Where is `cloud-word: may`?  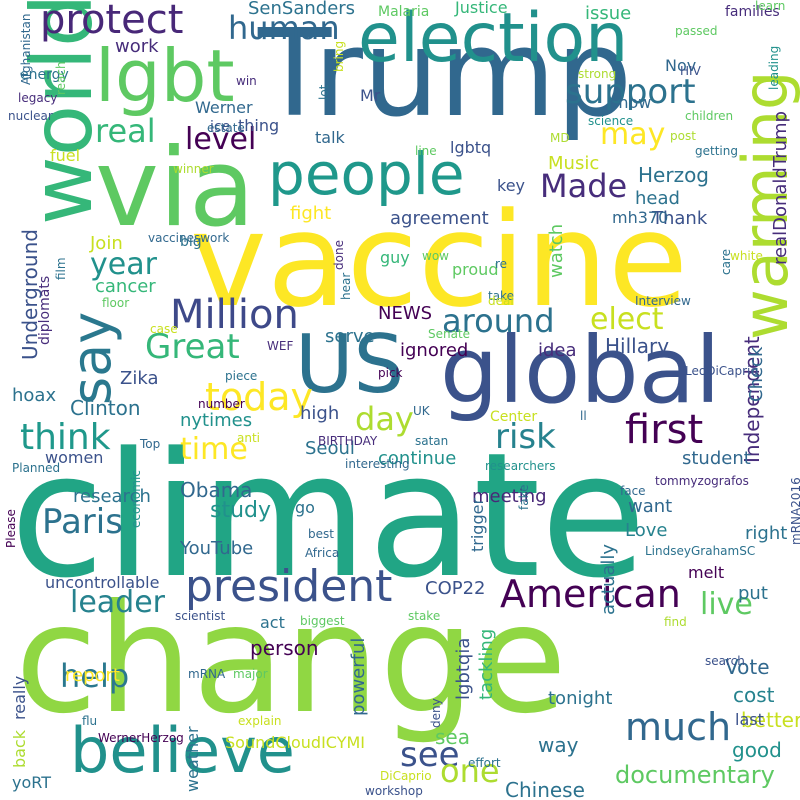
cloud-word: may is located at coordinates (633, 134).